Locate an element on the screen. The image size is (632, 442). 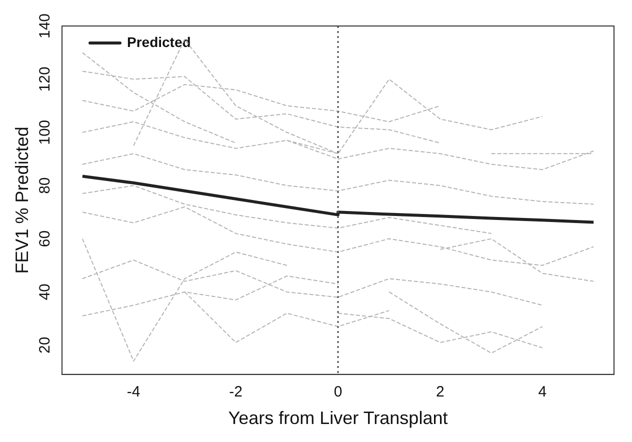
x-tick-label: 4 is located at coordinates (542, 392).